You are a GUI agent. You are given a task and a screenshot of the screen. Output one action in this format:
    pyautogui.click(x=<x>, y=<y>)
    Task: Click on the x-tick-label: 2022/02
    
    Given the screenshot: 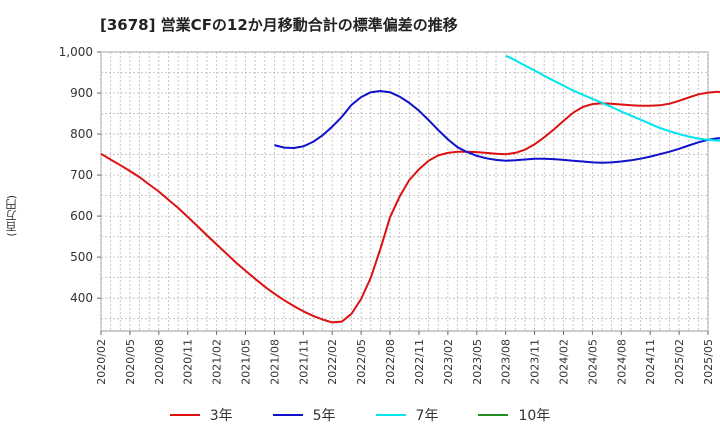 What is the action you would take?
    pyautogui.click(x=332, y=362)
    